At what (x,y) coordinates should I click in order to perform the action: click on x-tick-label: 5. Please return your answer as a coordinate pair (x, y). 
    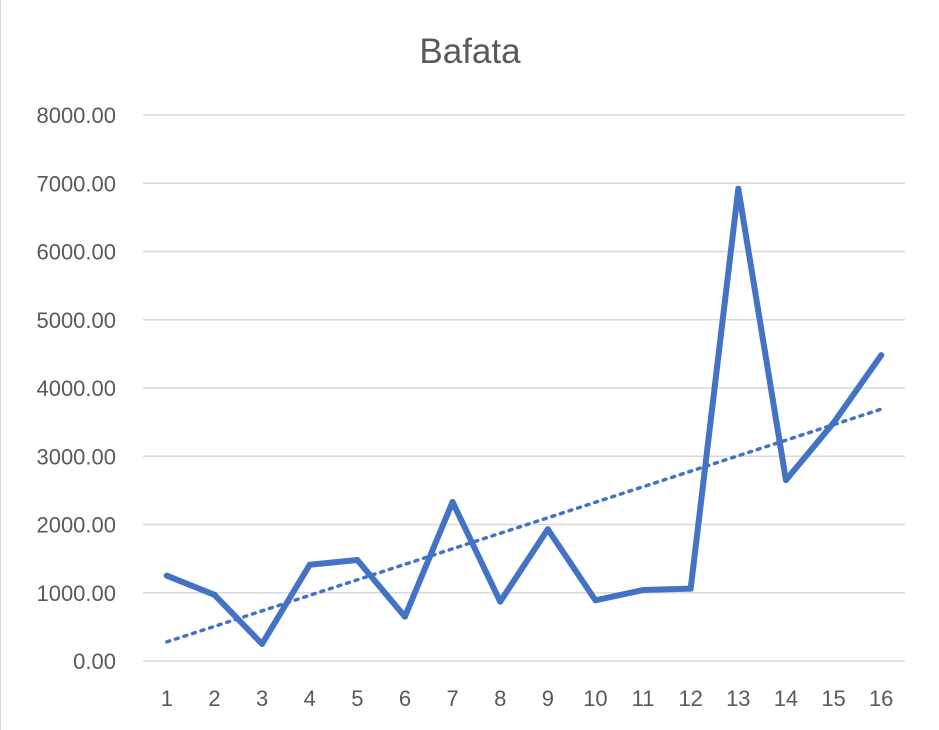
    Looking at the image, I should click on (357, 698).